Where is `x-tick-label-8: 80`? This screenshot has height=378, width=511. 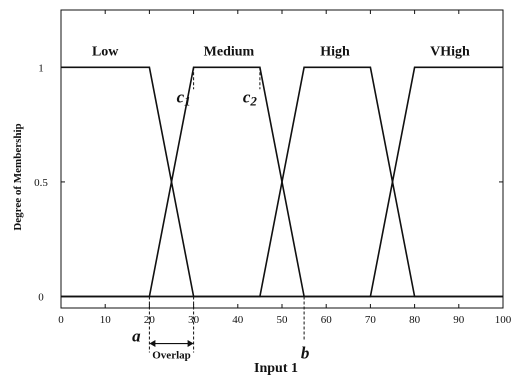
x-tick-label-8: 80 is located at coordinates (415, 320).